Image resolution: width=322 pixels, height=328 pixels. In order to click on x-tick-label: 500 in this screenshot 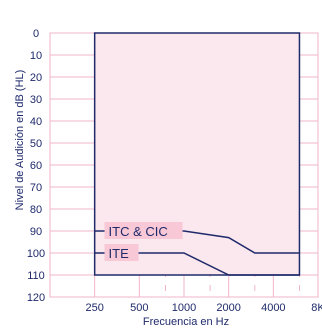, I will do `click(139, 308)`.